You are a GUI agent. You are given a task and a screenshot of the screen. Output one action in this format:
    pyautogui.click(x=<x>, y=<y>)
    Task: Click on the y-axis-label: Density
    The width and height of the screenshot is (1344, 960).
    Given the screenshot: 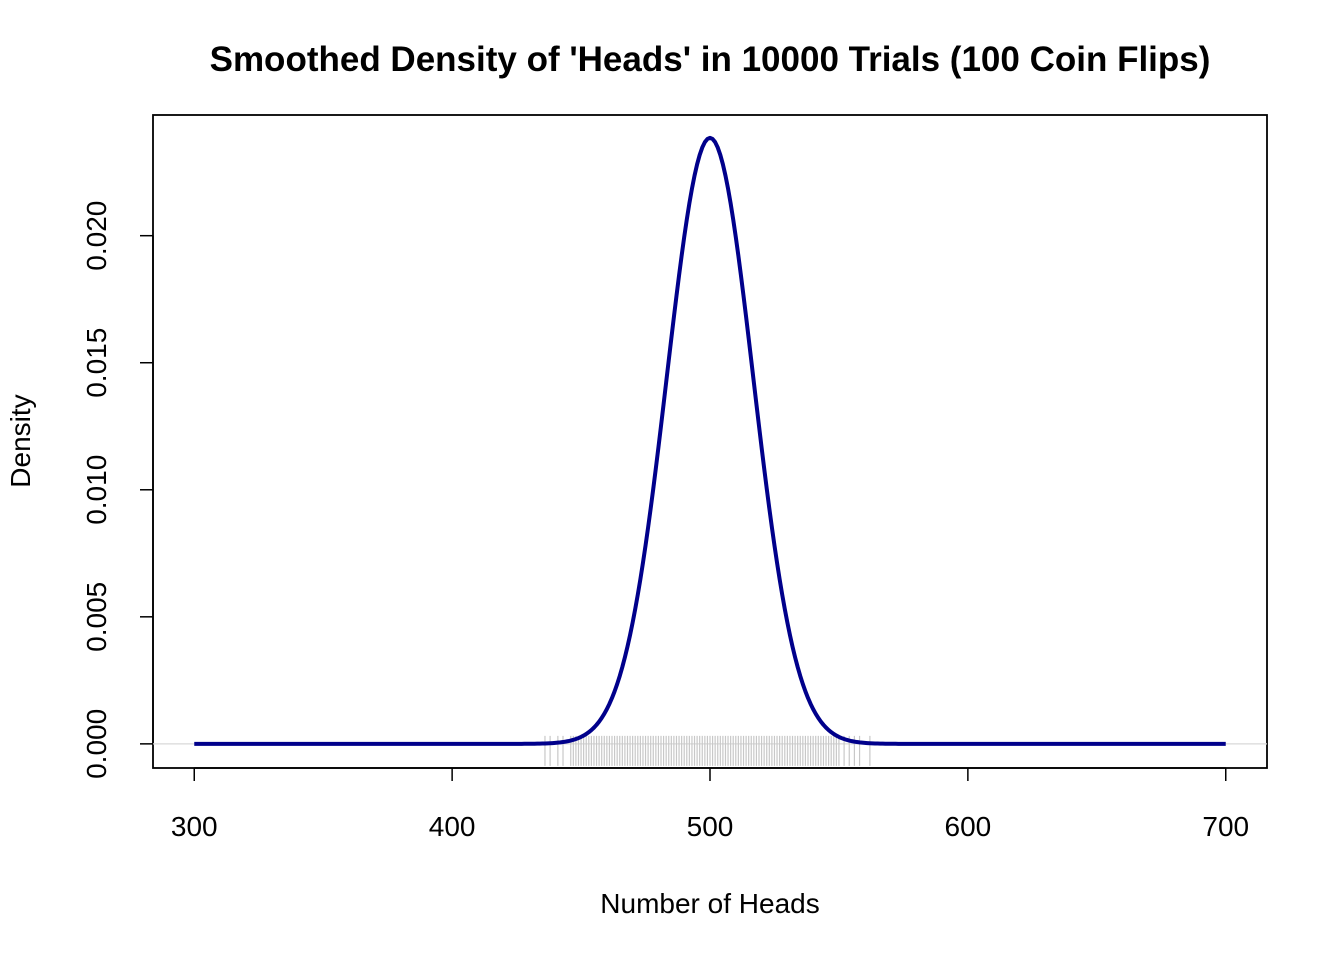 What is the action you would take?
    pyautogui.click(x=20, y=440)
    